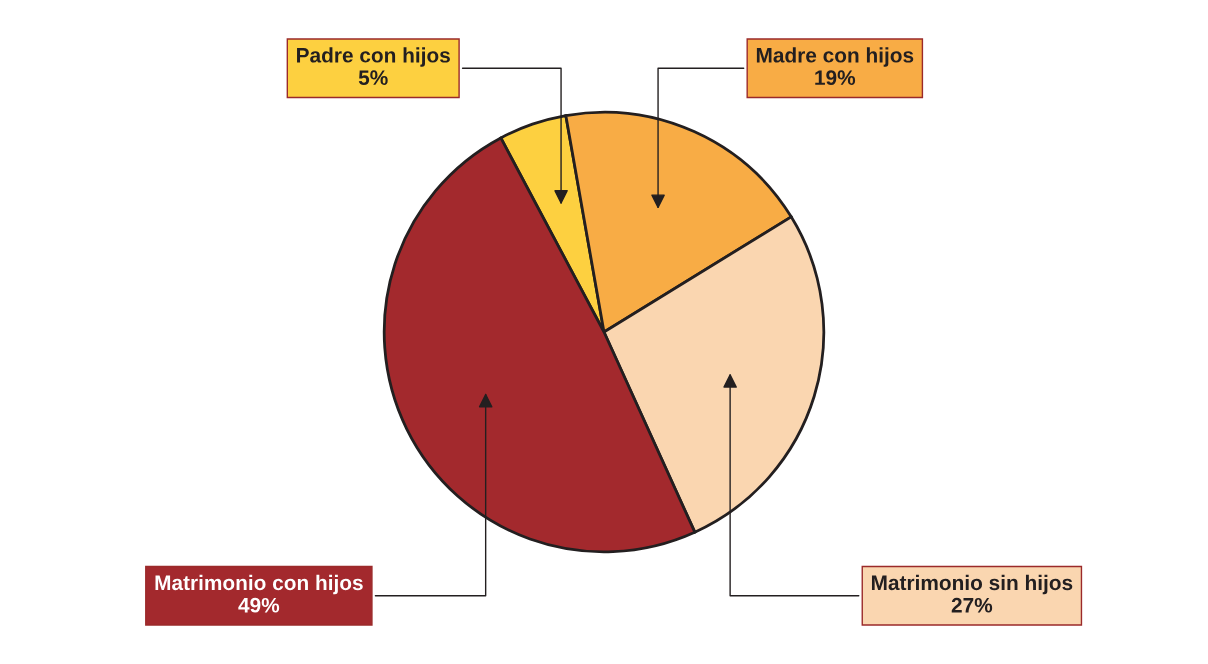 The width and height of the screenshot is (1208, 664). What do you see at coordinates (972, 584) in the screenshot?
I see `slice-label: Matrimonio sin hijos` at bounding box center [972, 584].